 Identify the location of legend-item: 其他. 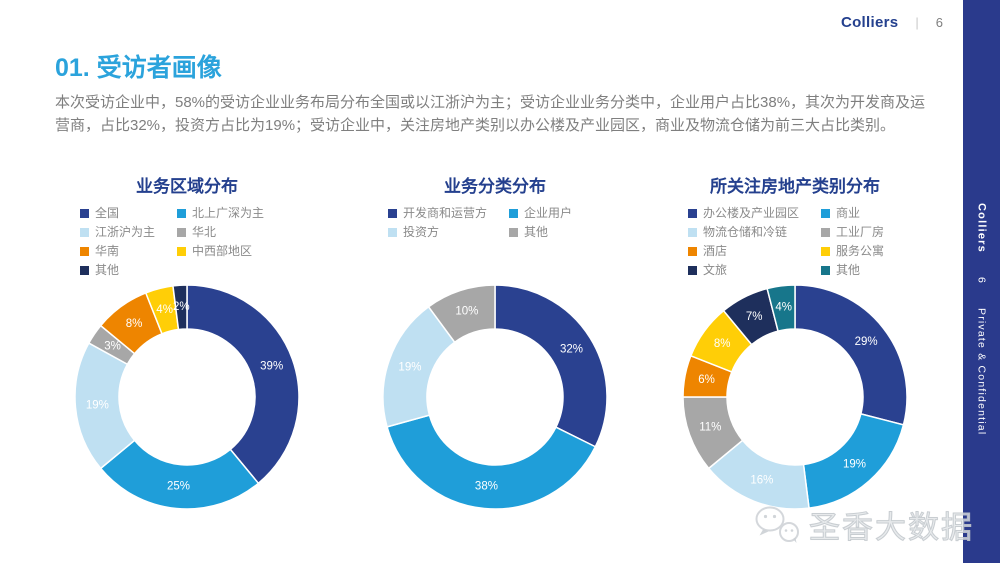
(117, 270).